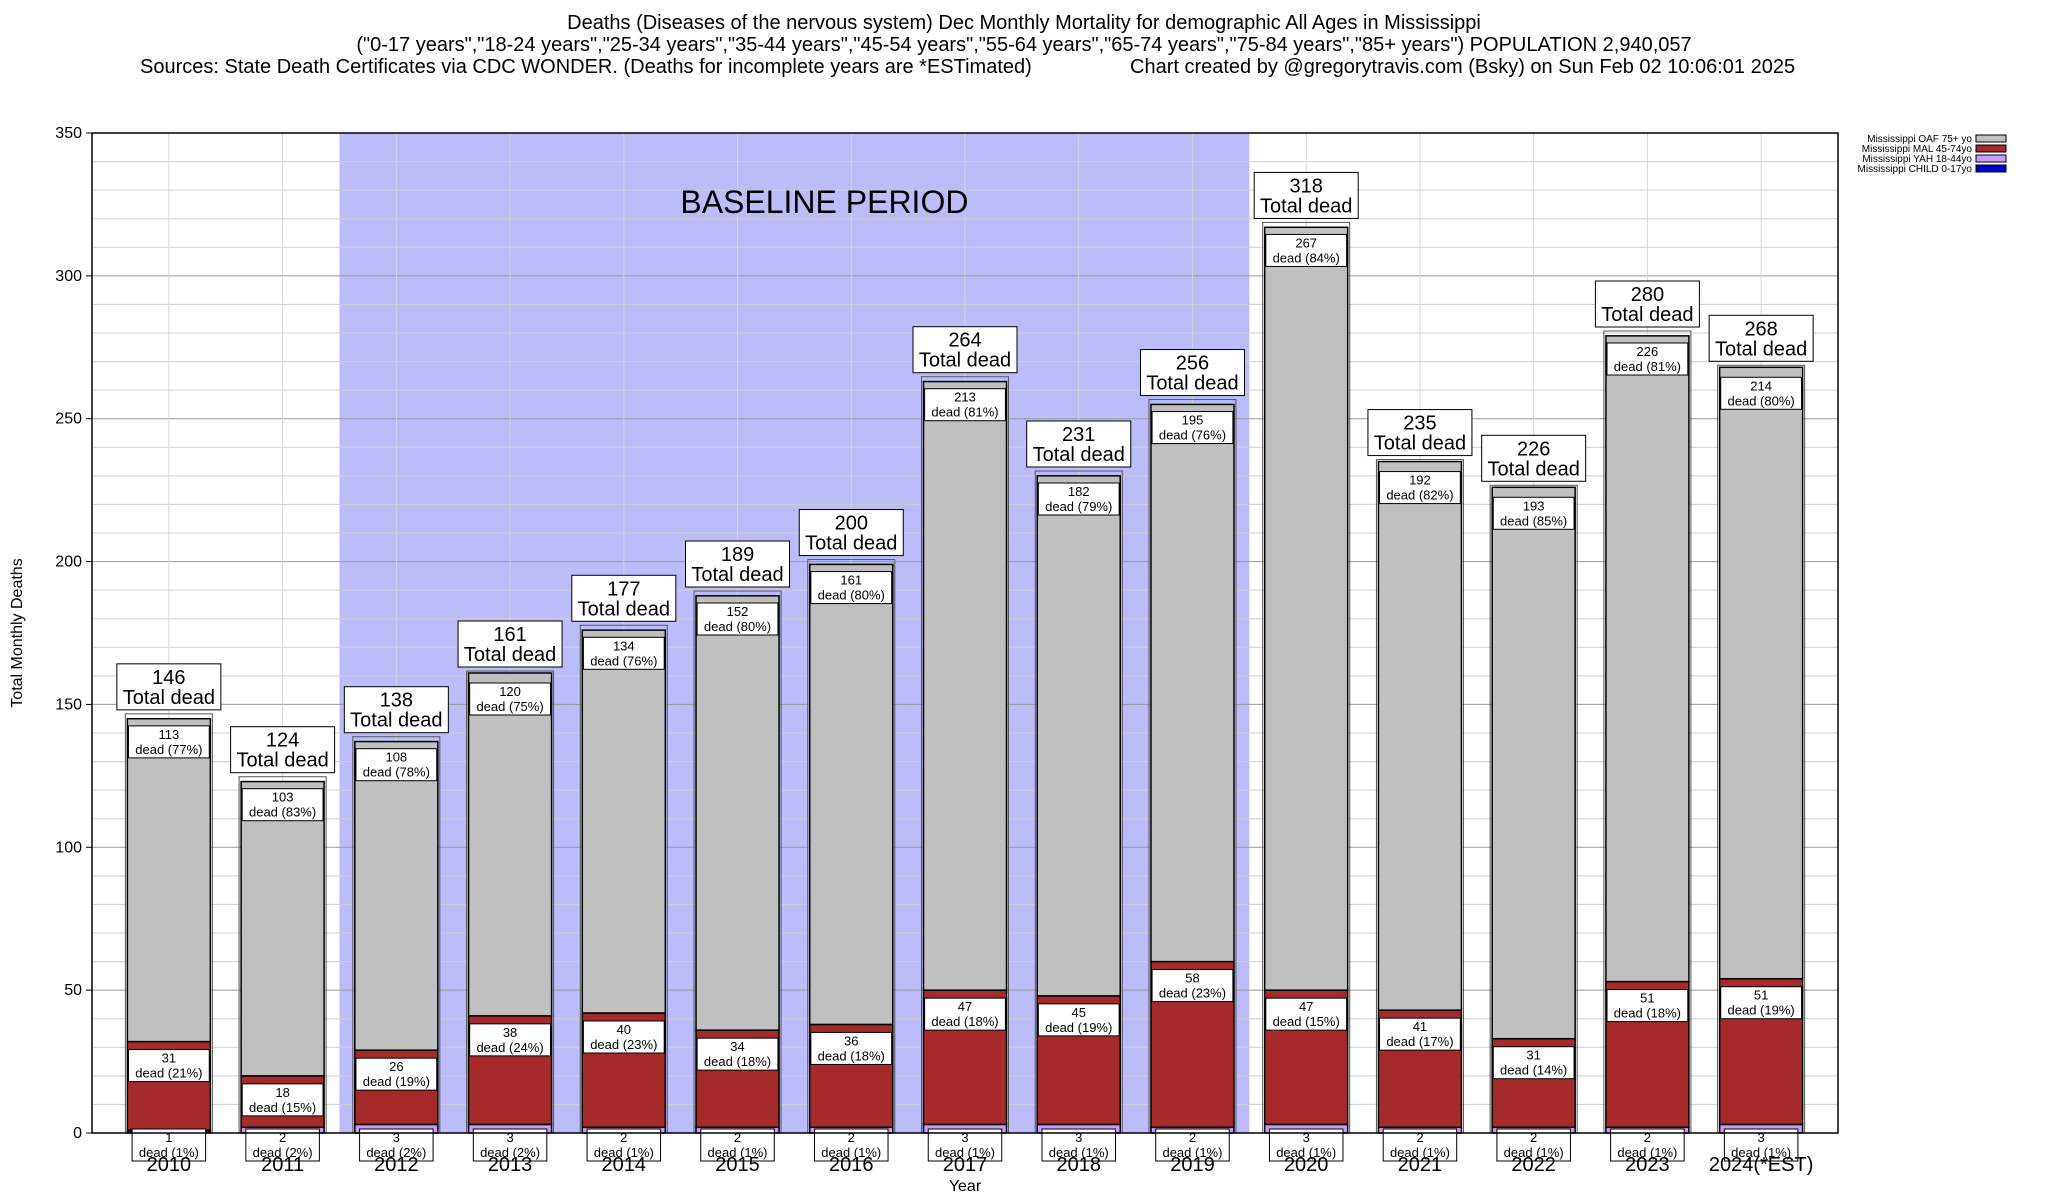 This screenshot has width=2048, height=1200. I want to click on oaf-label-value: 120, so click(510, 691).